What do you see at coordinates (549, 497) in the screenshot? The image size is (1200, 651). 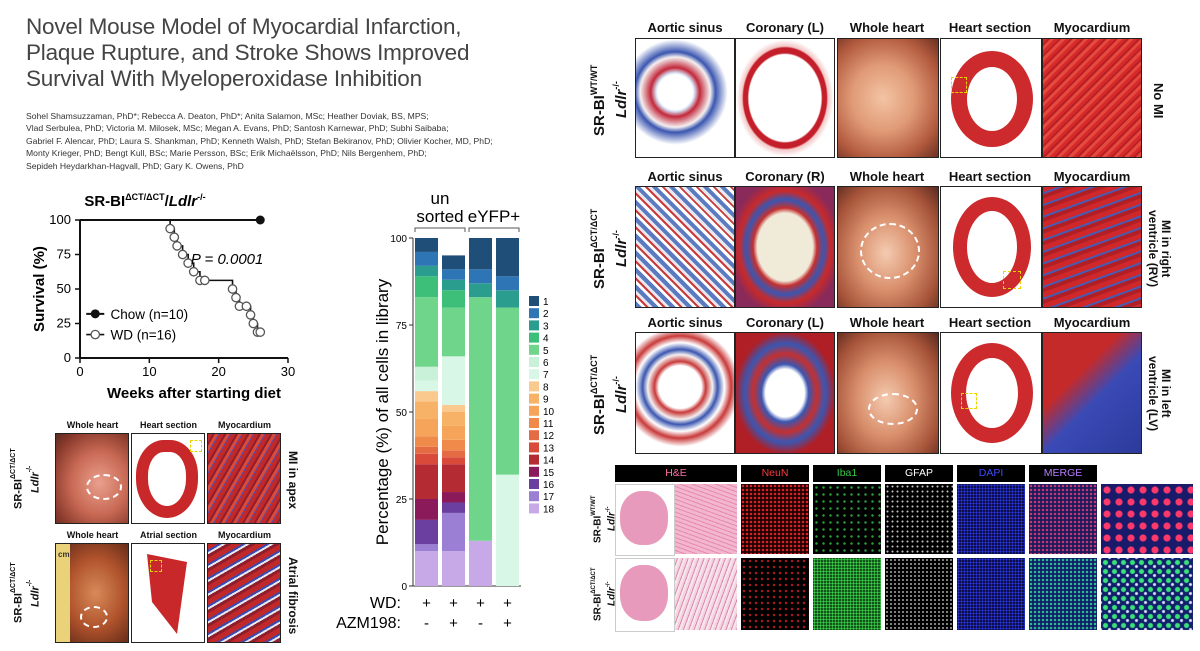 I see `legend-label: 17` at bounding box center [549, 497].